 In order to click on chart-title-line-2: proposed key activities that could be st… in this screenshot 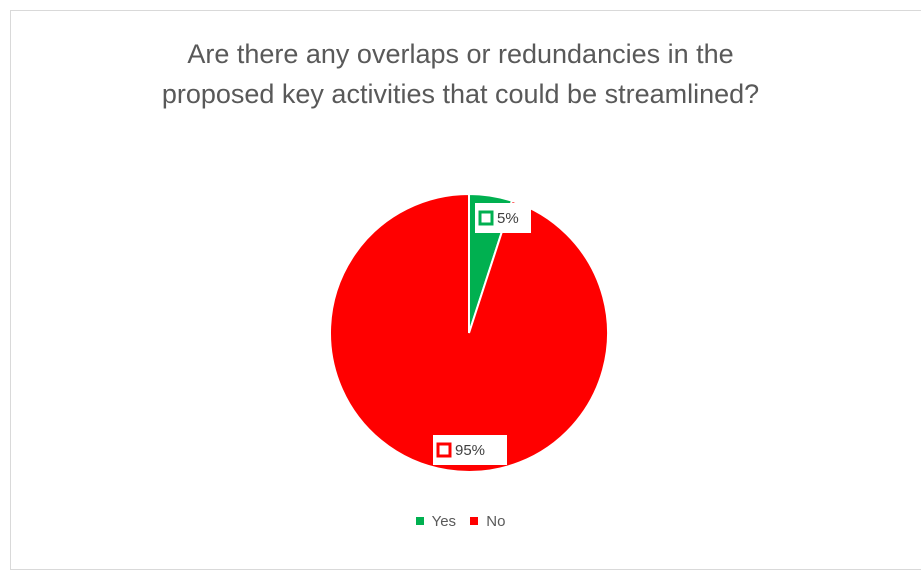, I will do `click(460, 94)`.